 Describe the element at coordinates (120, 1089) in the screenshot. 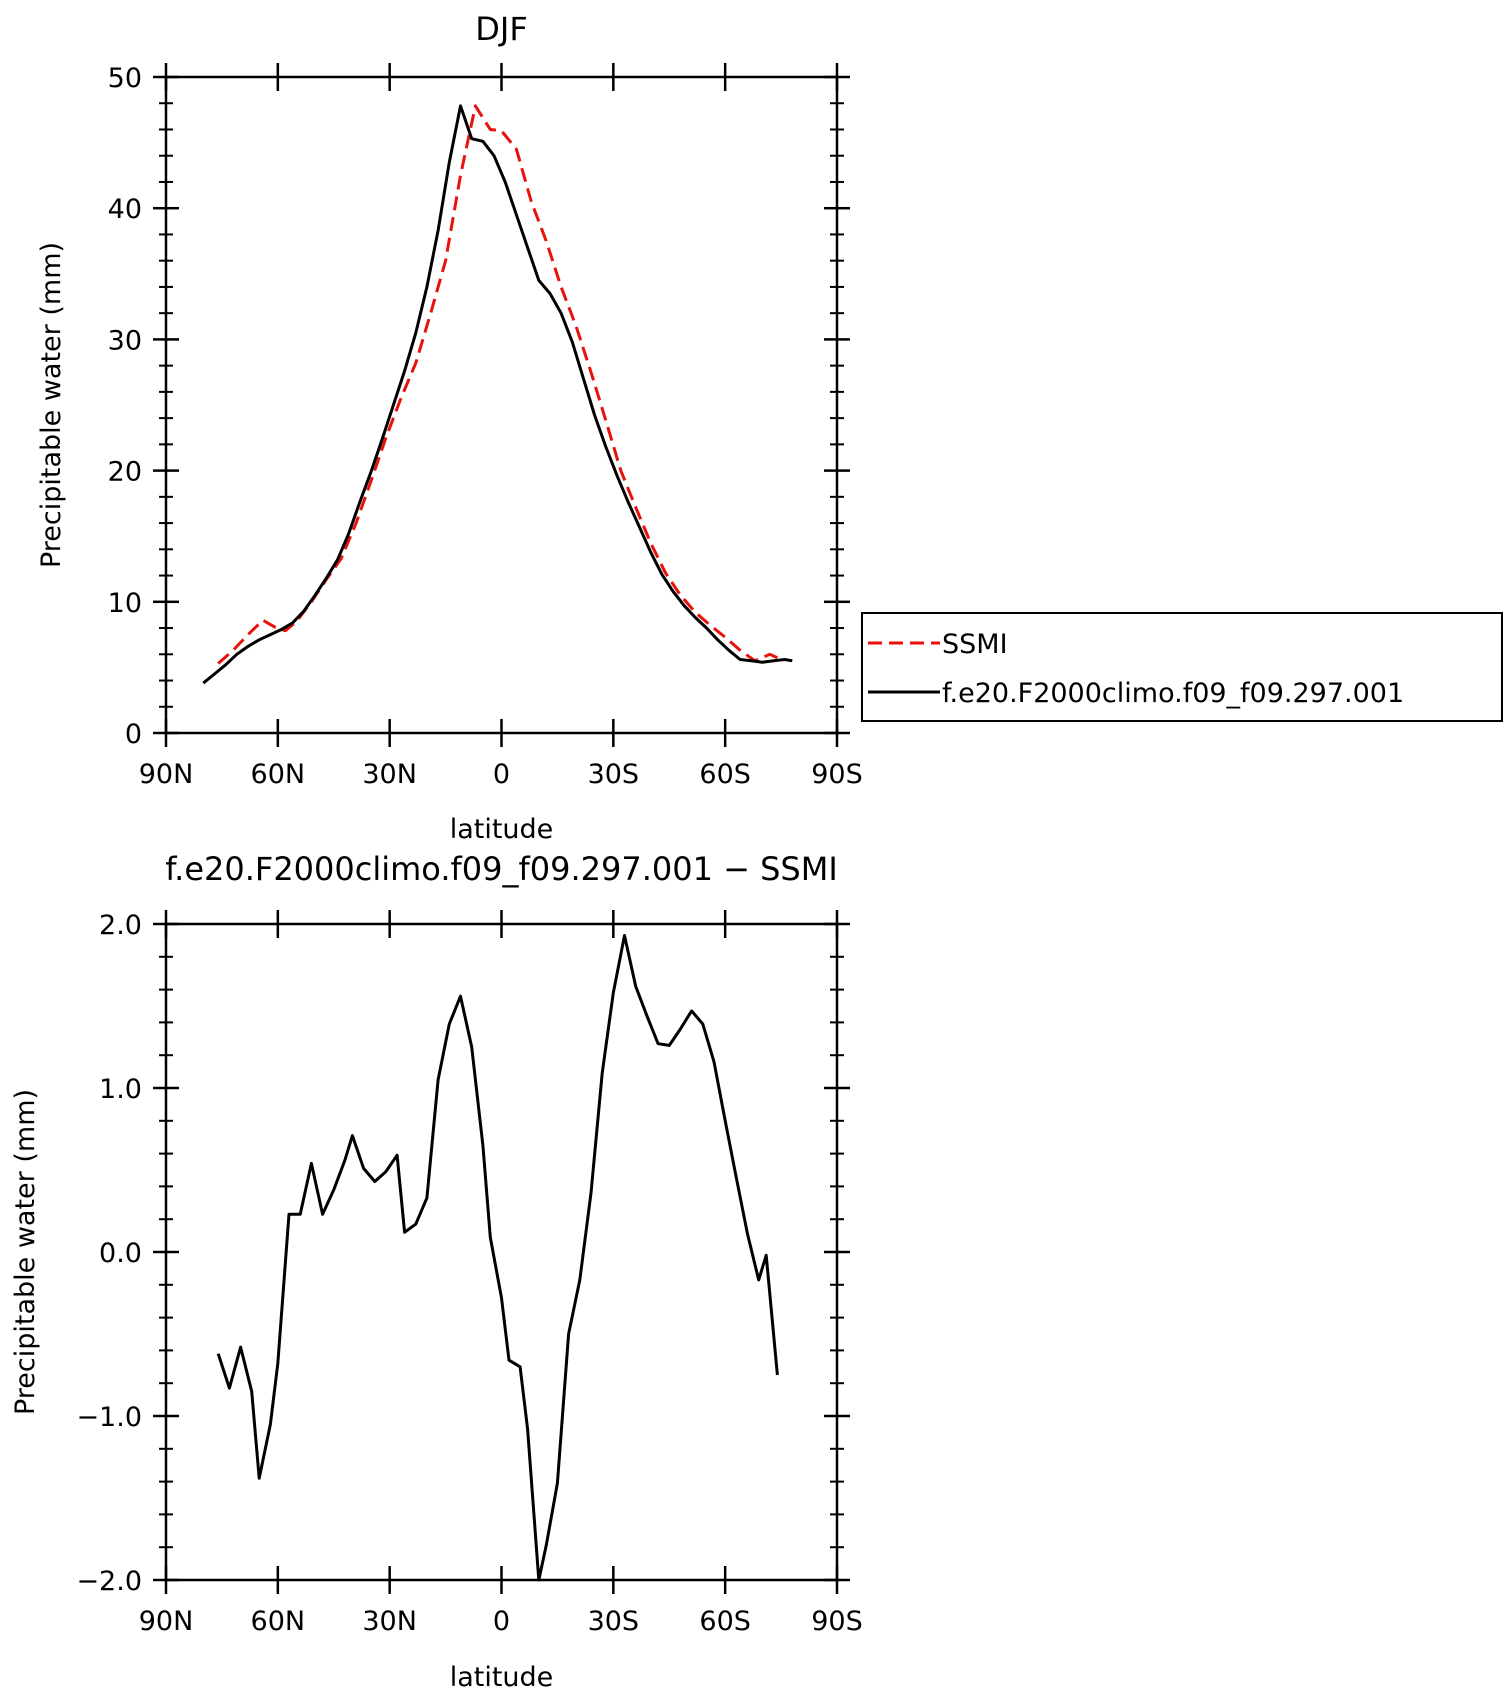

I see `y-tick-label: 1.0` at that location.